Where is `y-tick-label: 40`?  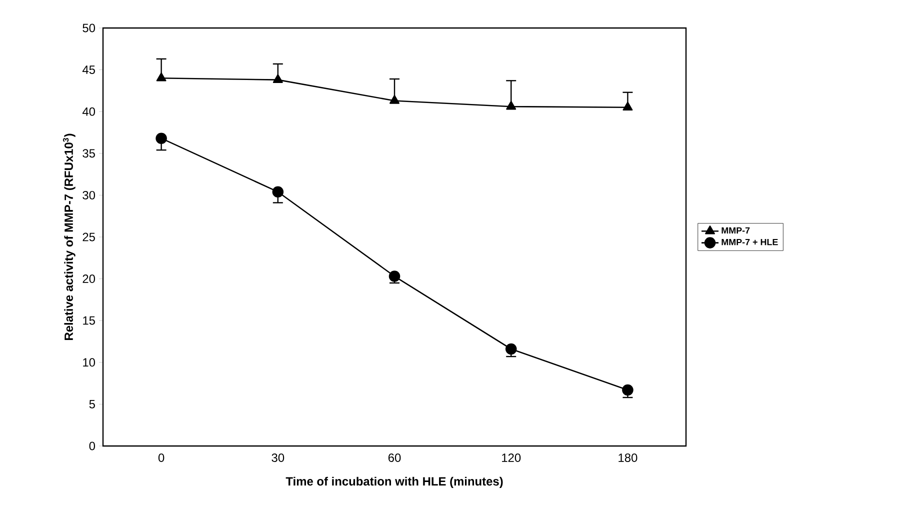 y-tick-label: 40 is located at coordinates (89, 111).